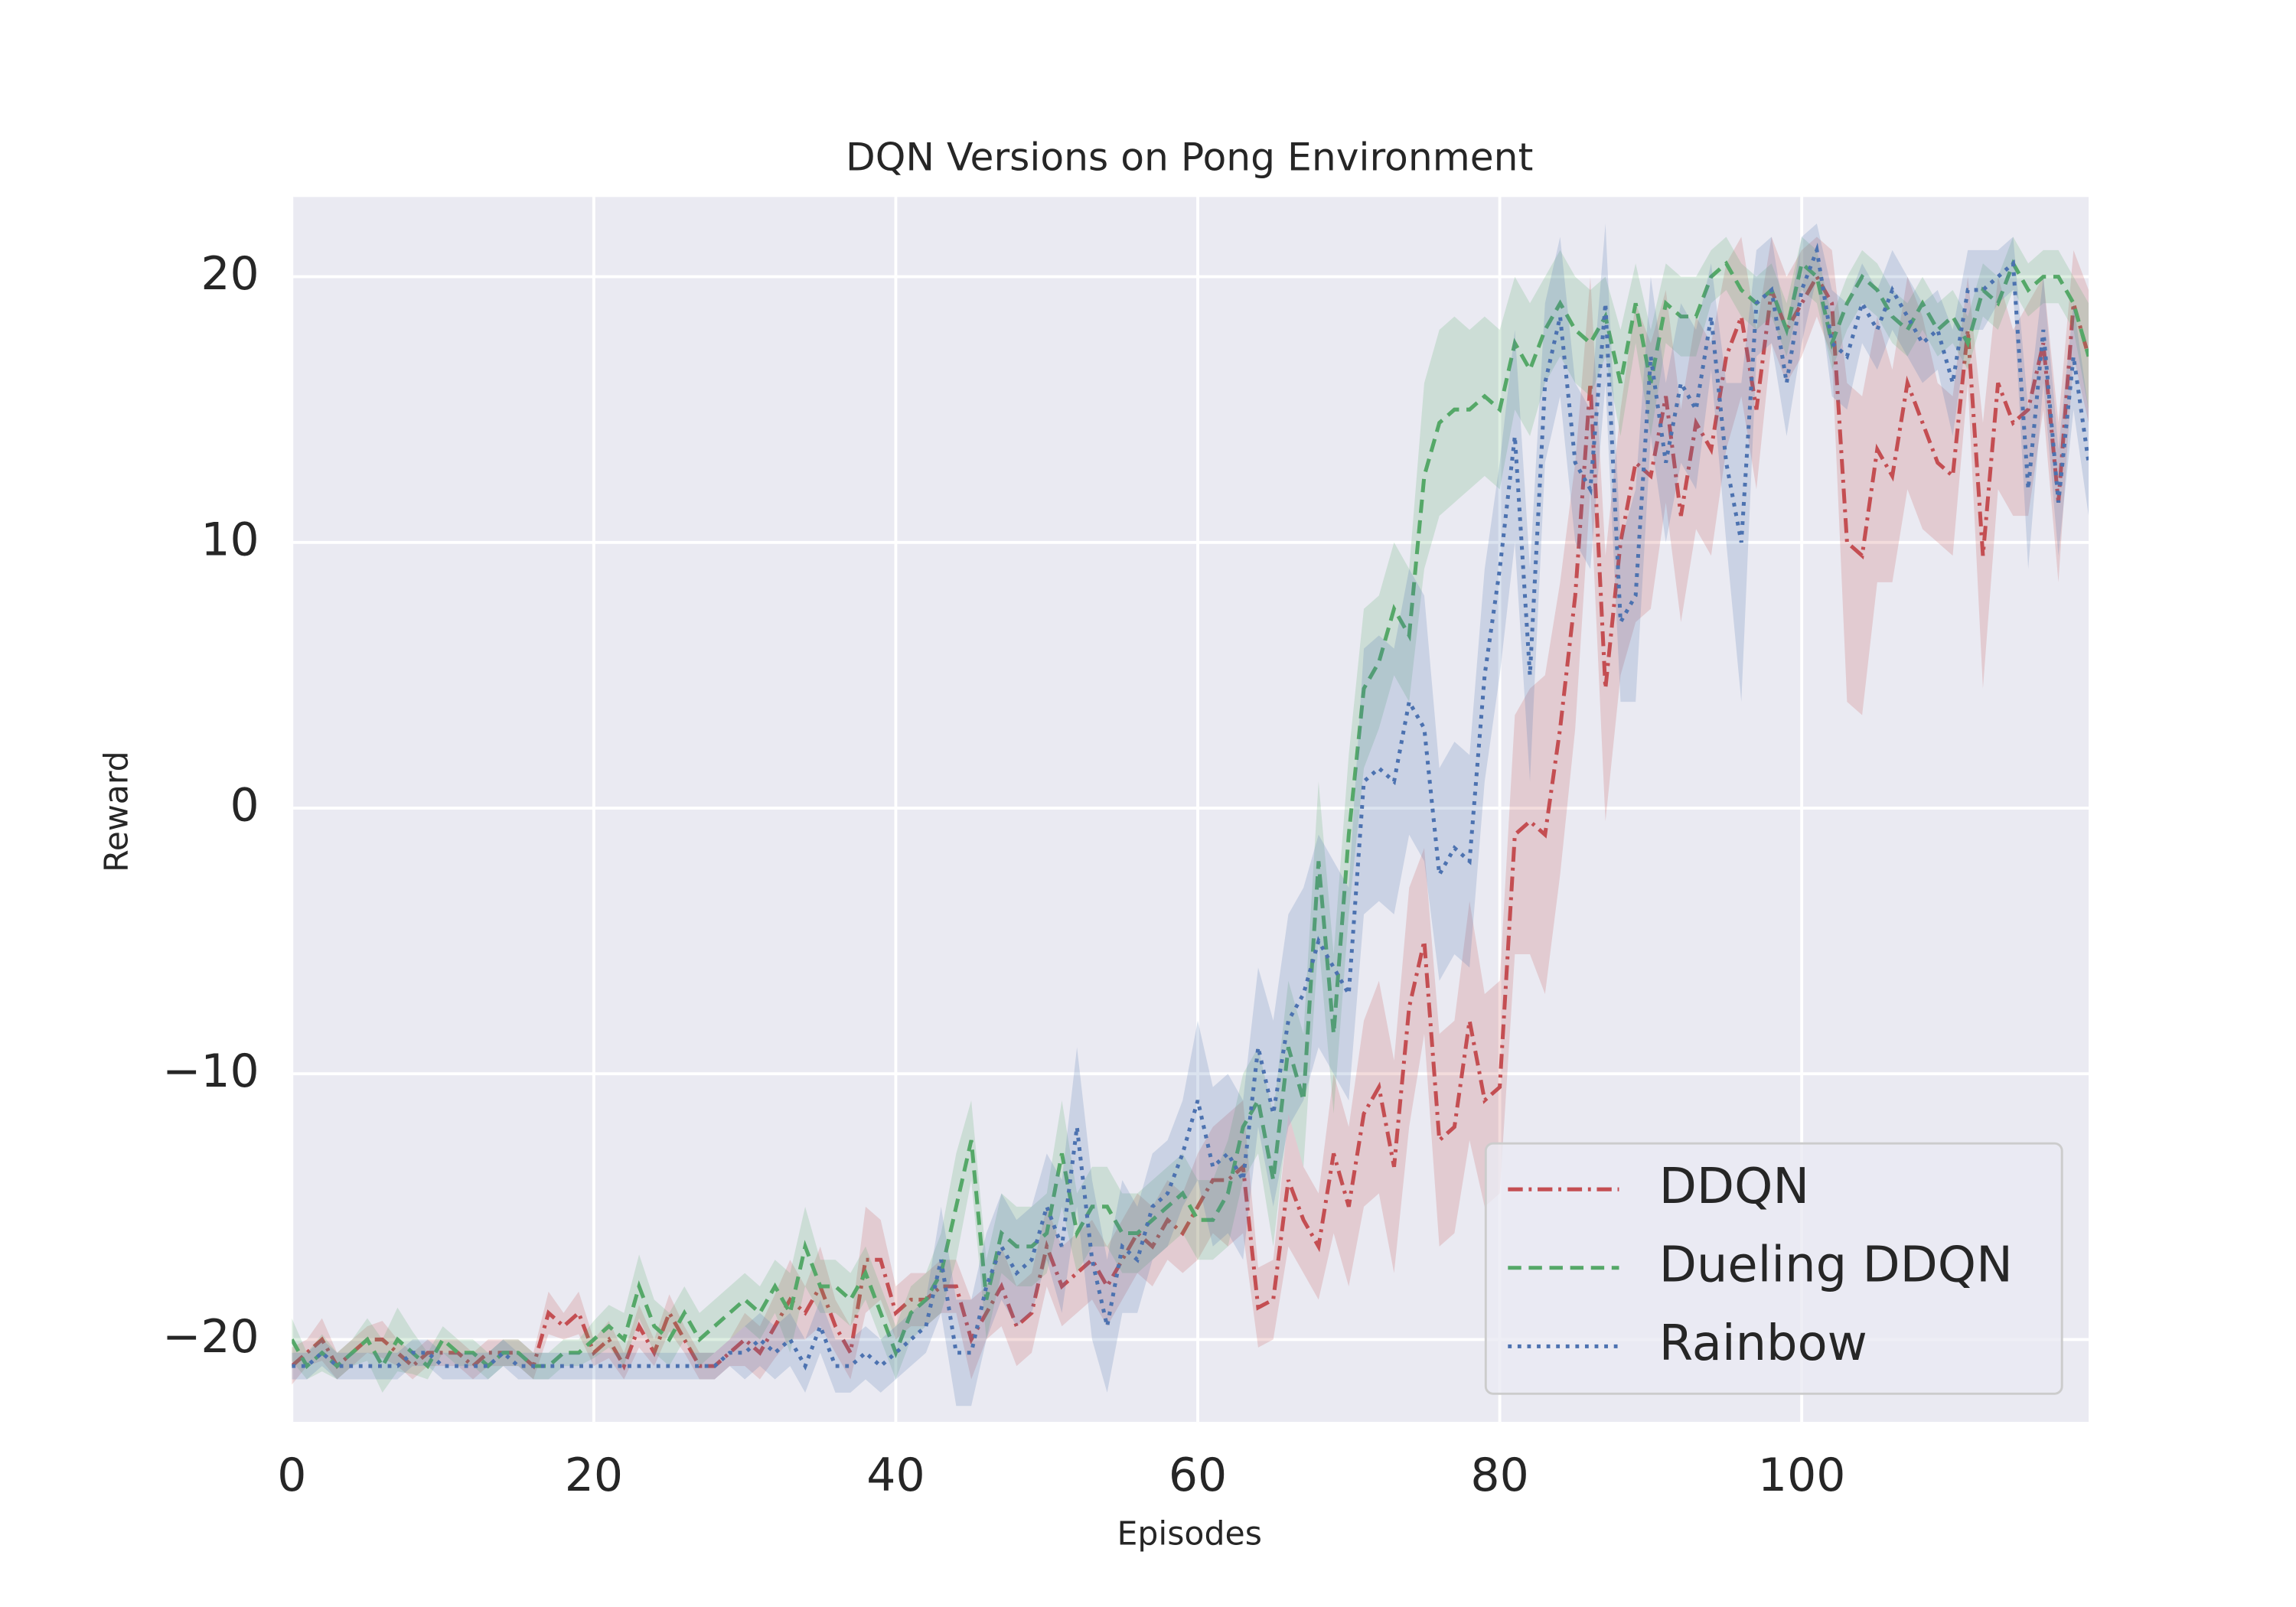 This screenshot has width=2296, height=1607. I want to click on chart-title: DQN Versions on Pong Environment, so click(1189, 157).